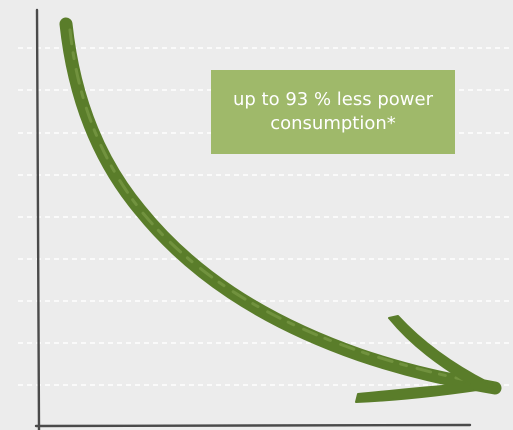 The width and height of the screenshot is (513, 430). Describe the element at coordinates (426, 359) in the screenshot. I see `decline-arrow-head` at that location.